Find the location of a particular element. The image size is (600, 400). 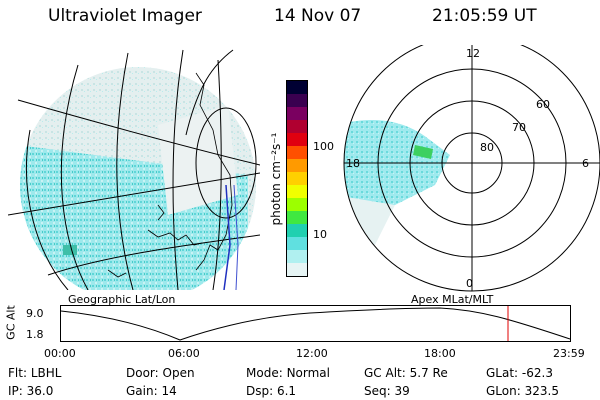

lat-label-80: 80 is located at coordinates (487, 147).